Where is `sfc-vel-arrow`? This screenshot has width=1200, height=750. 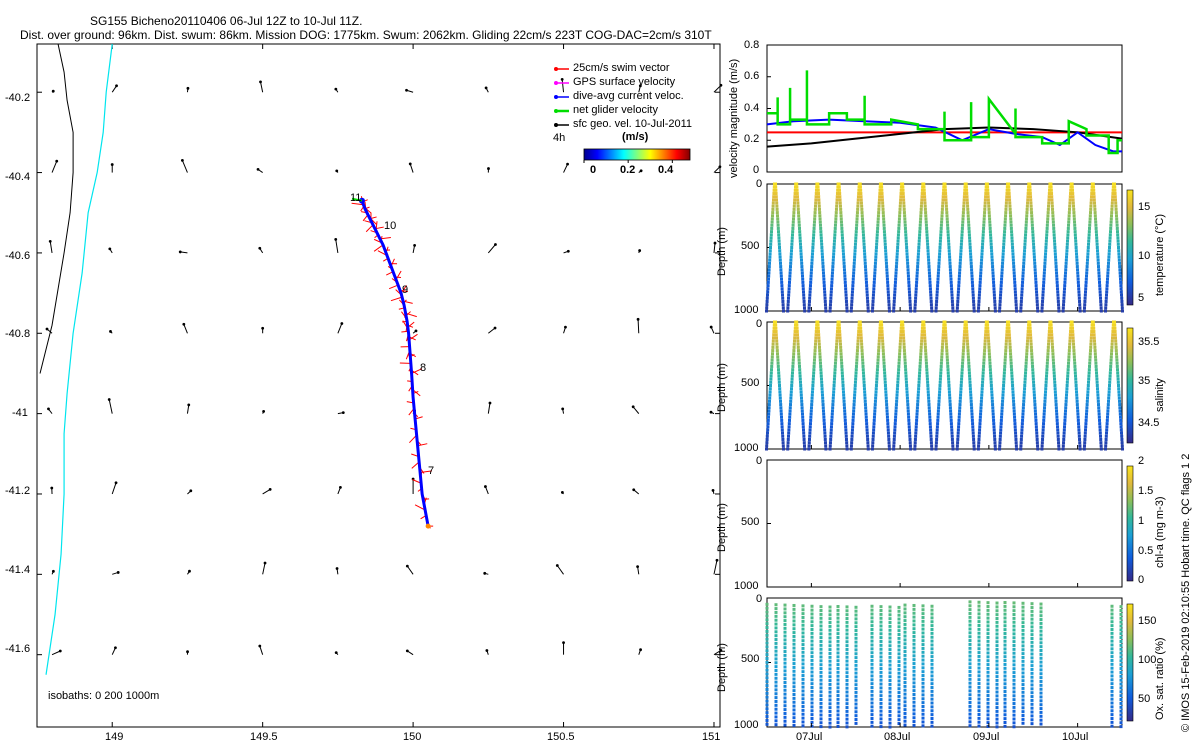 sfc-vel-arrow is located at coordinates (56, 653).